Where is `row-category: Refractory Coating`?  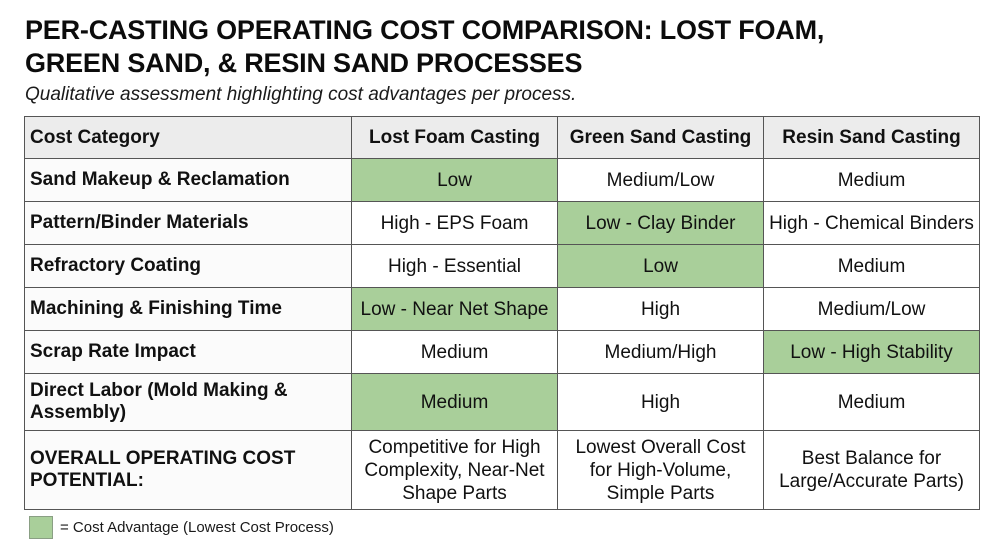 row-category: Refractory Coating is located at coordinates (188, 266).